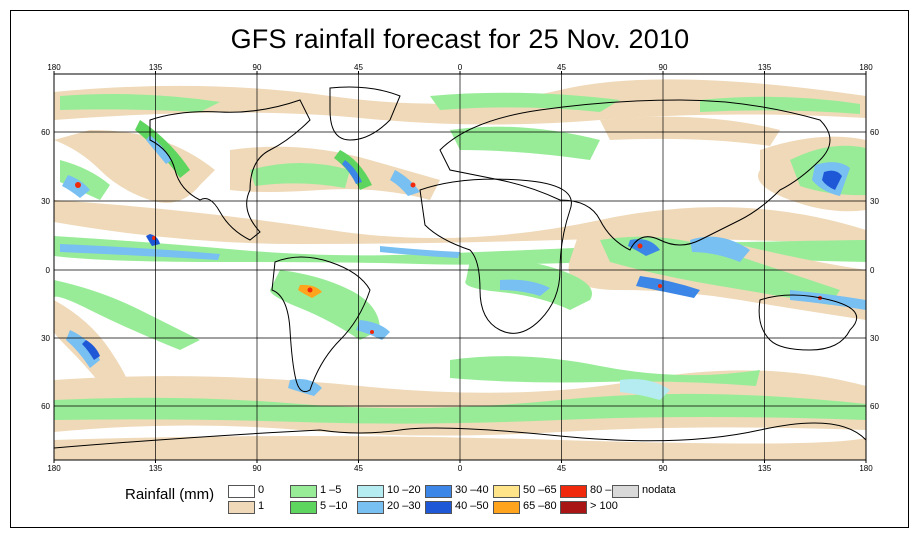 Image resolution: width=920 pixels, height=539 pixels. I want to click on map-title: GFS rainfall forecast for 25 Nov. 2010, so click(460, 39).